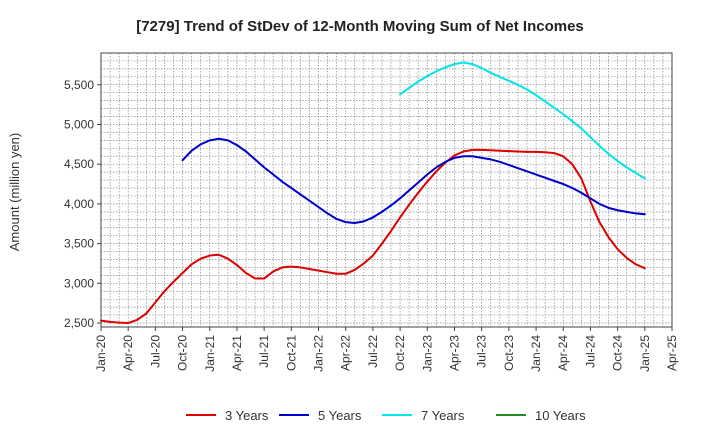  What do you see at coordinates (443, 415) in the screenshot?
I see `legend-label: 7 Years` at bounding box center [443, 415].